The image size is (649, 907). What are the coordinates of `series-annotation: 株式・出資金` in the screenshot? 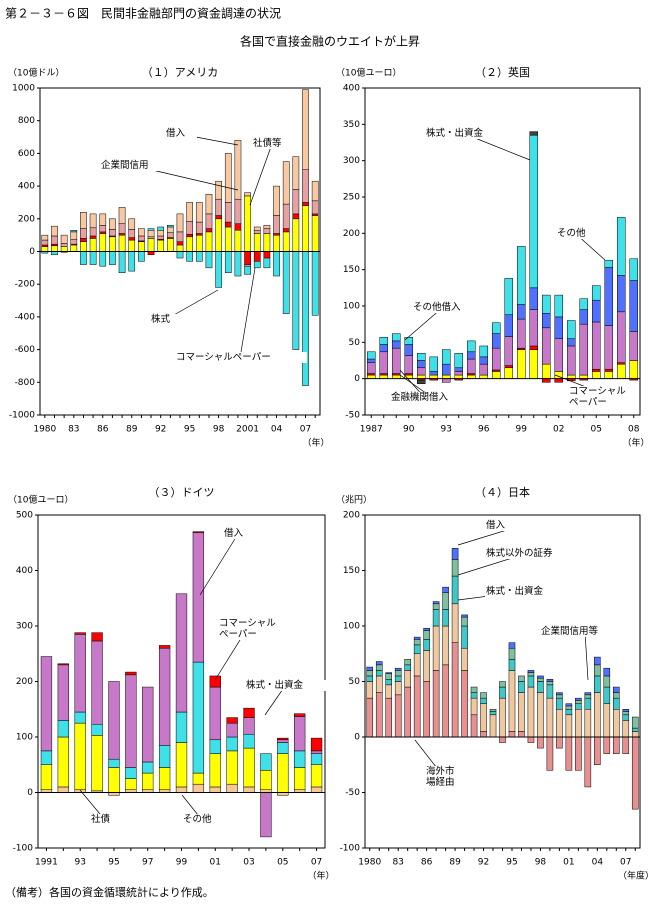 It's located at (521, 591).